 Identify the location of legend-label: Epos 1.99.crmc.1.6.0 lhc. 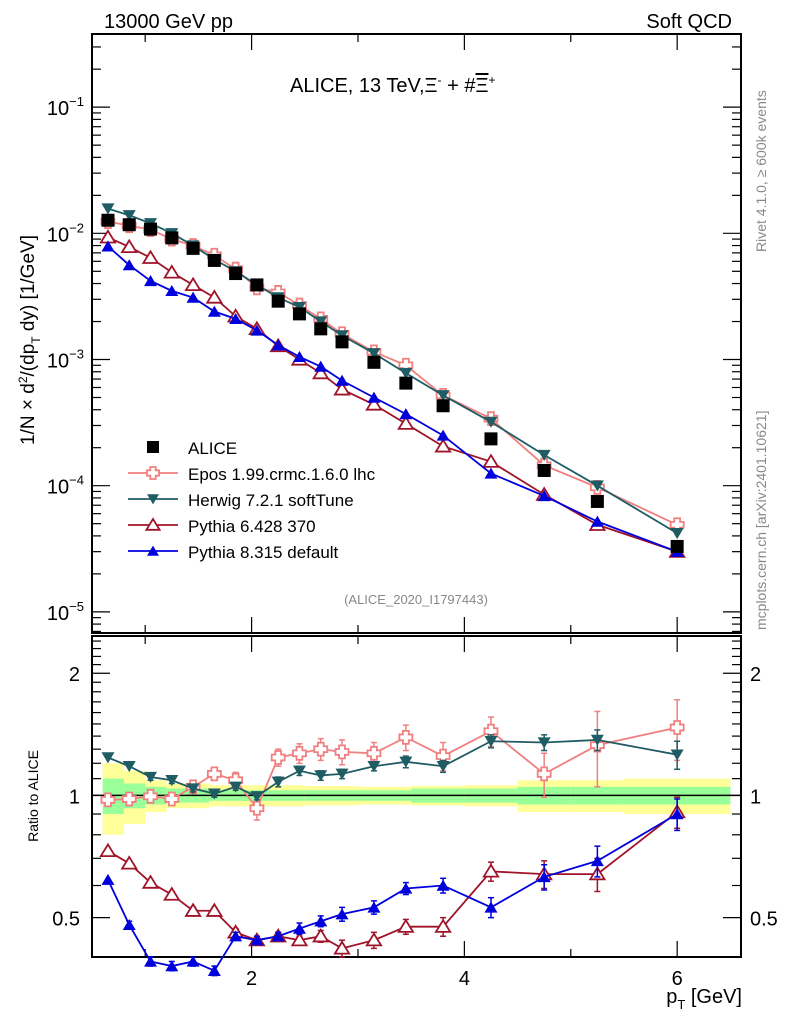
(282, 474).